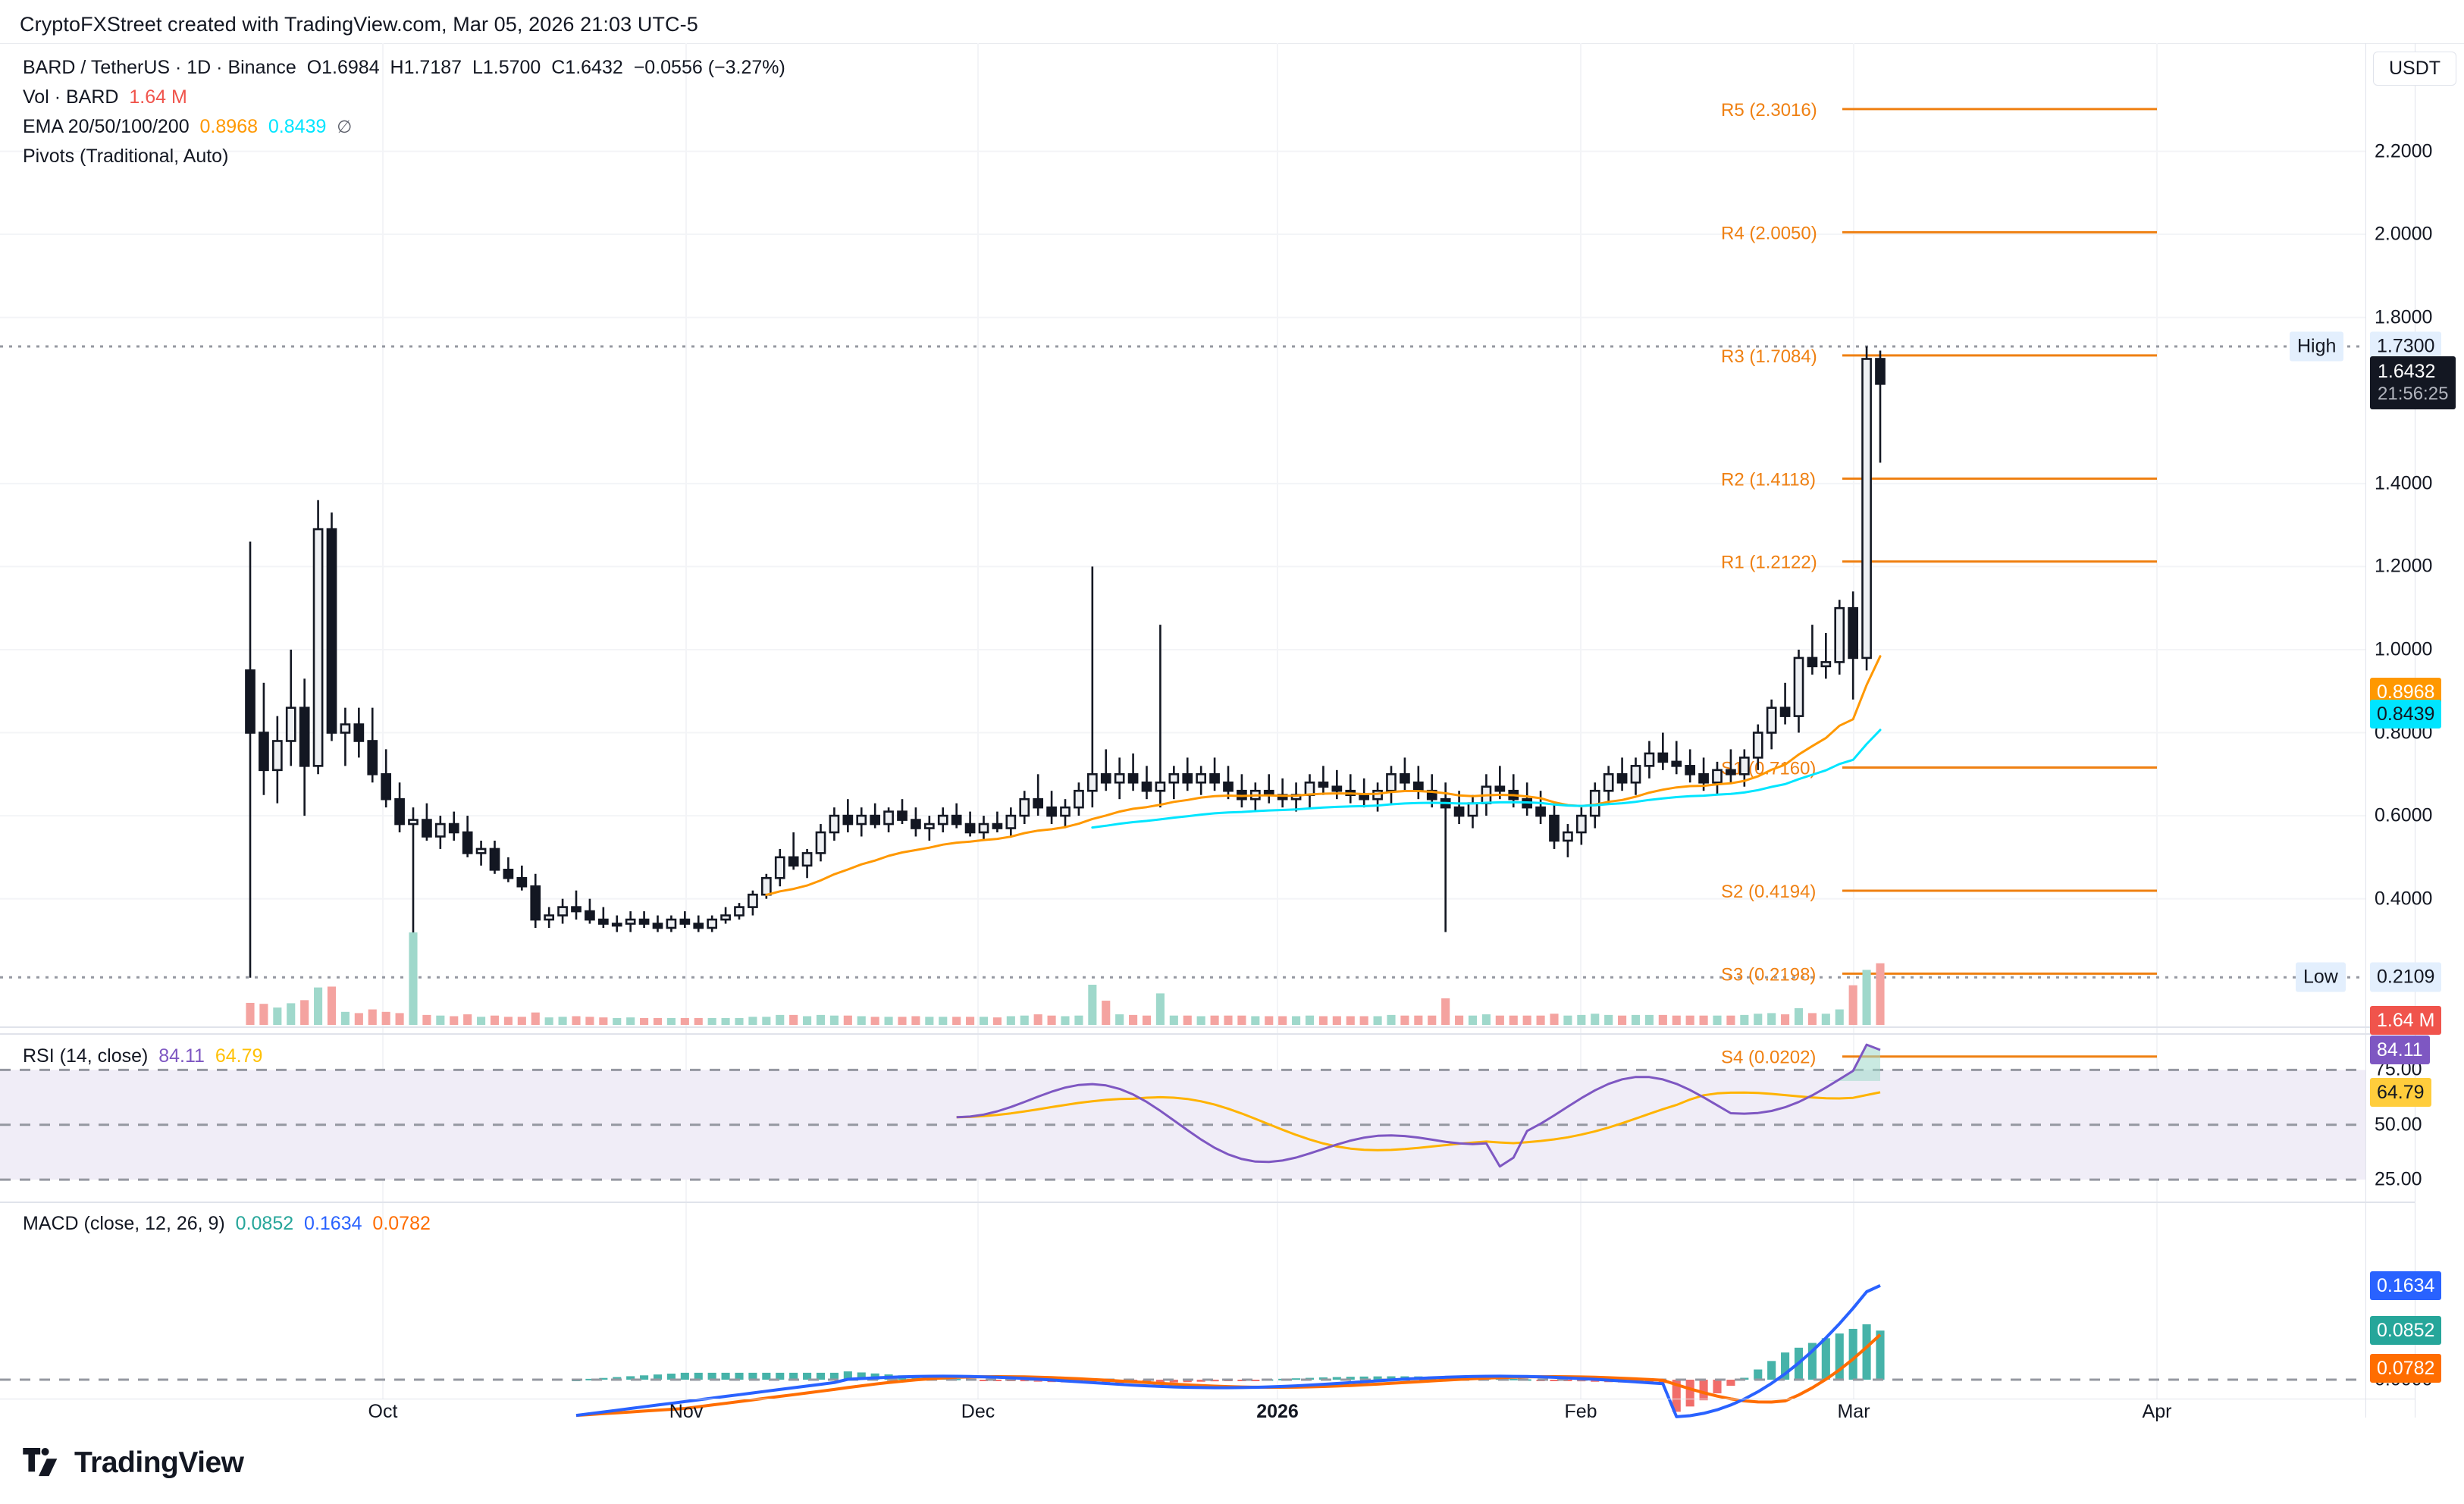 The image size is (2464, 1504). What do you see at coordinates (160, 67) in the screenshot?
I see `legend-symbol: BARD / TetherUS · 1D · Binance` at bounding box center [160, 67].